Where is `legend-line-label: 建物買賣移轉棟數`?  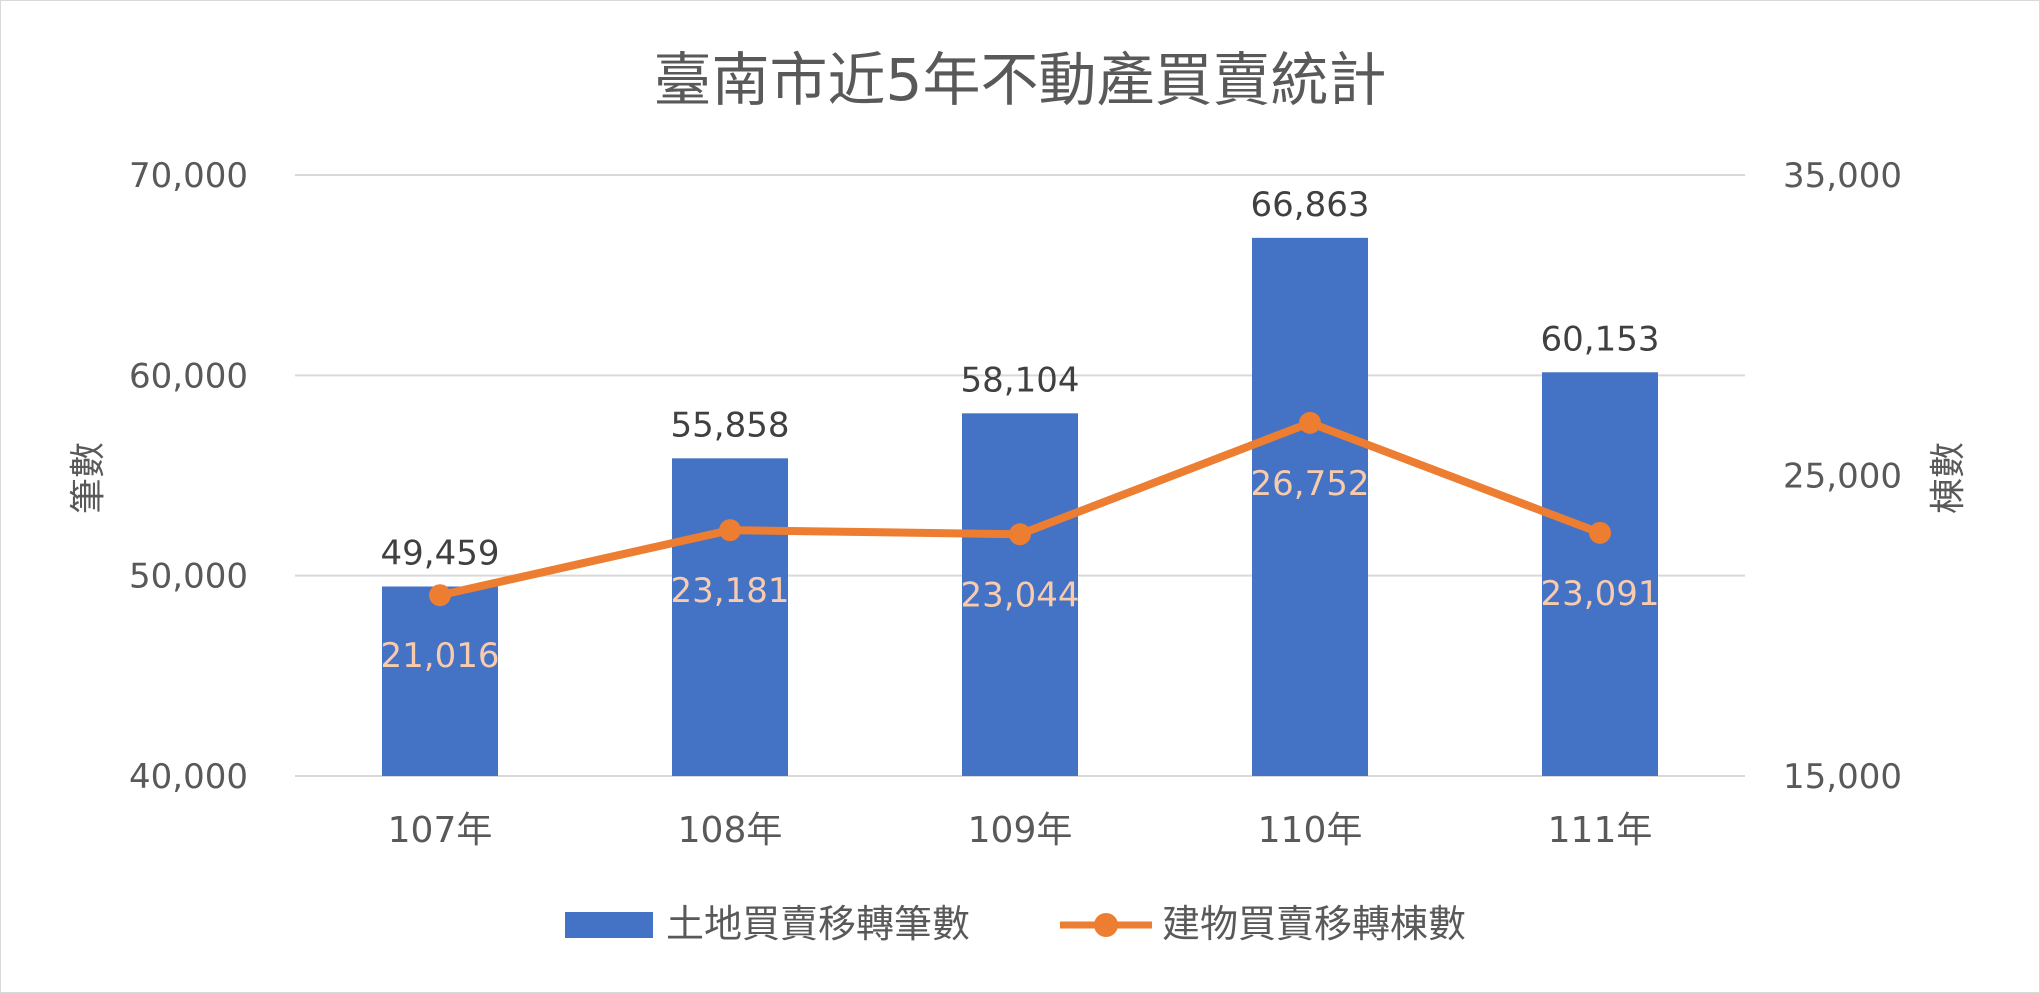
legend-line-label: 建物買賣移轉棟數 is located at coordinates (1314, 924).